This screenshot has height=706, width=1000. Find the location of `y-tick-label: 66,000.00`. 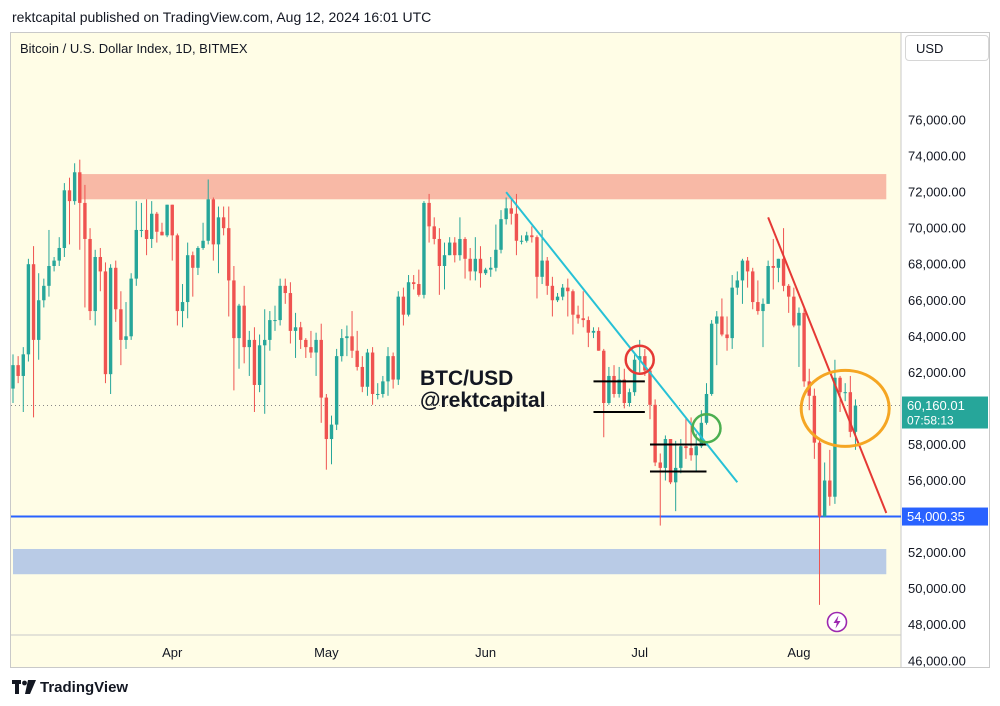

y-tick-label: 66,000.00 is located at coordinates (937, 300).